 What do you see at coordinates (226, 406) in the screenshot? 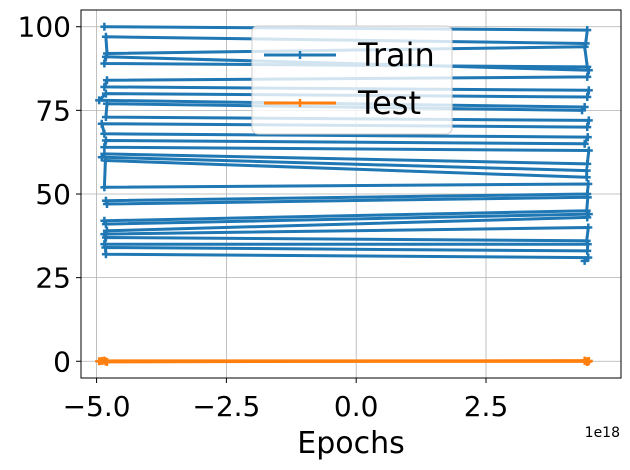
I see `x-tick-label: −2.5` at bounding box center [226, 406].